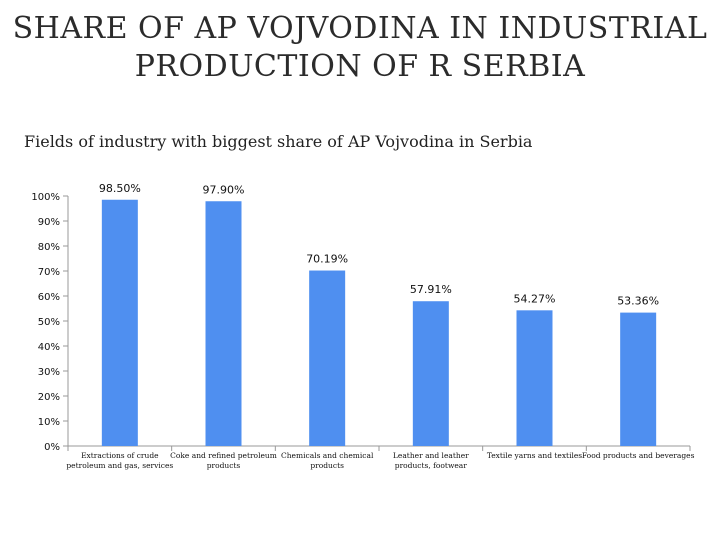 This screenshot has width=720, height=540. What do you see at coordinates (638, 455) in the screenshot?
I see `x-category-label: Food products and beverages` at bounding box center [638, 455].